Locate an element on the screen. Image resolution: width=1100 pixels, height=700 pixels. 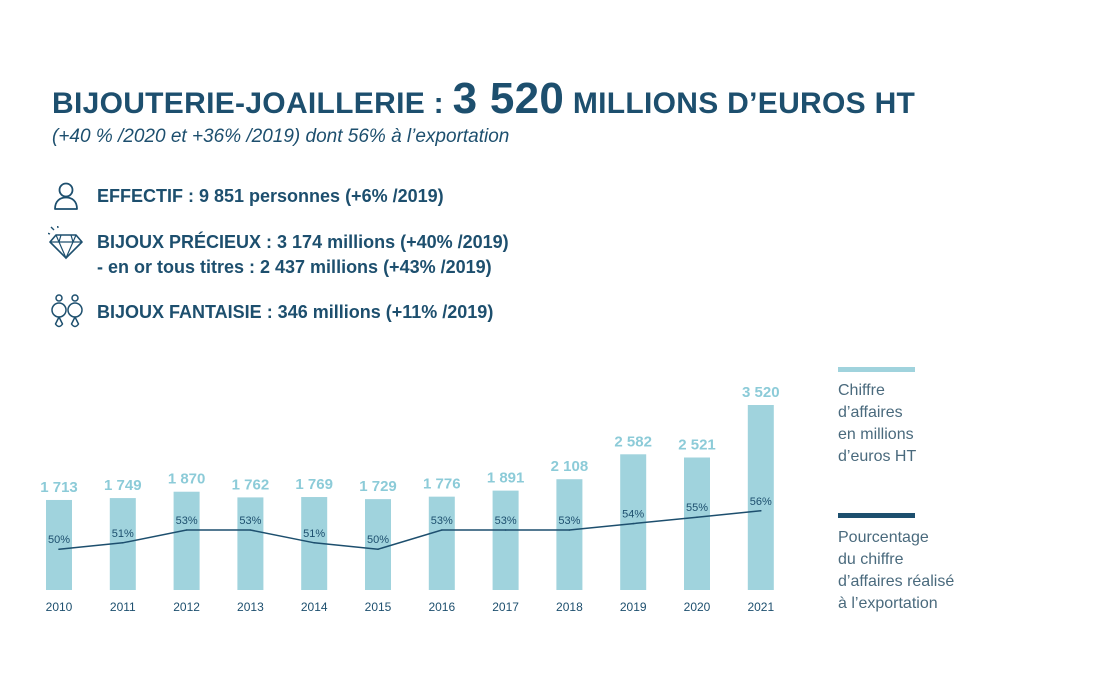
title-number: 3 520 is located at coordinates (508, 98).